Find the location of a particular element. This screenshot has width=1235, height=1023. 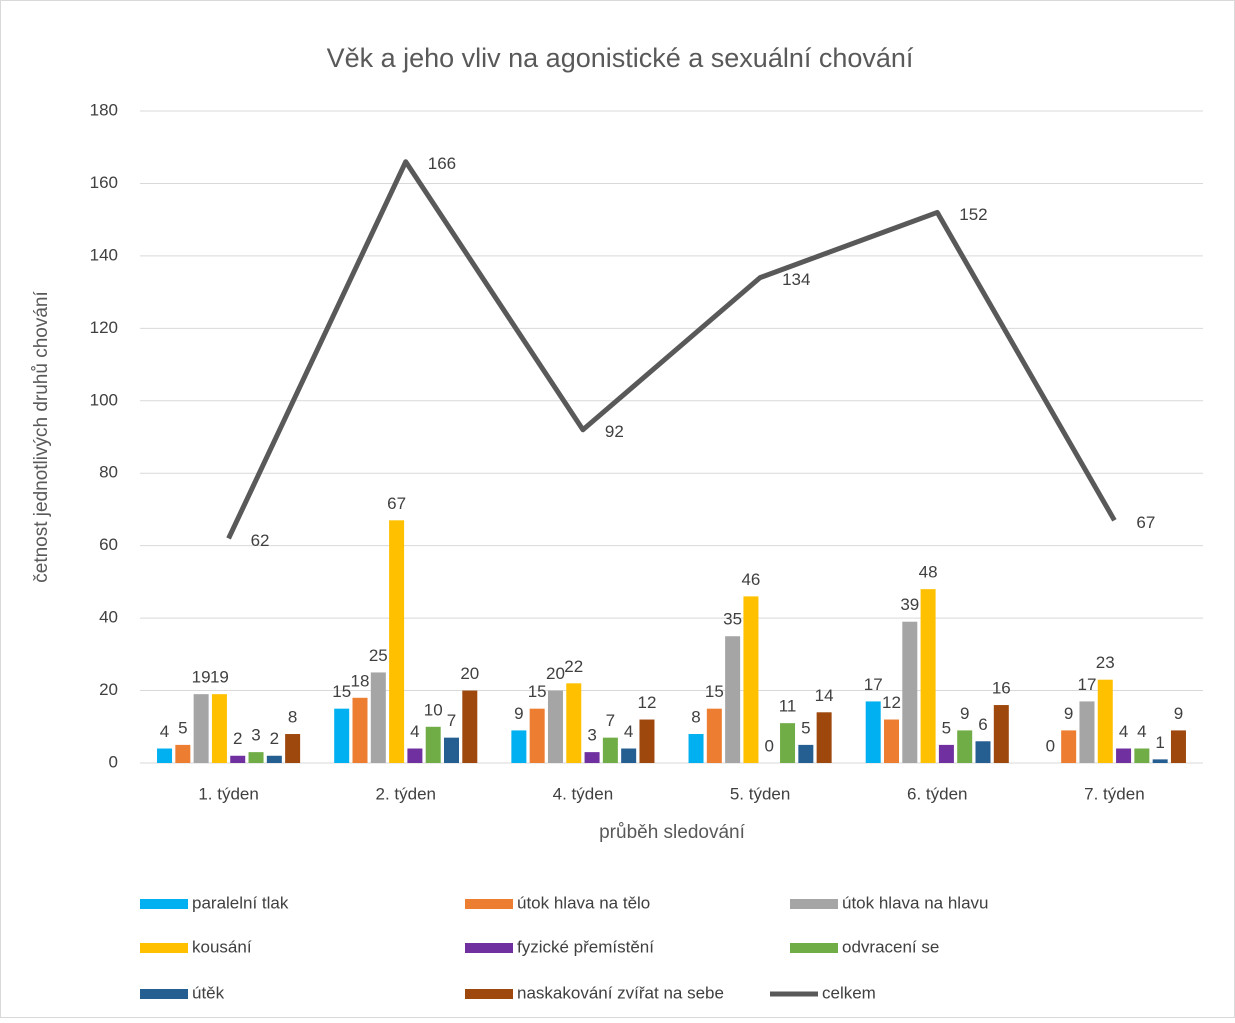

y-tick-label: 0 is located at coordinates (113, 761).